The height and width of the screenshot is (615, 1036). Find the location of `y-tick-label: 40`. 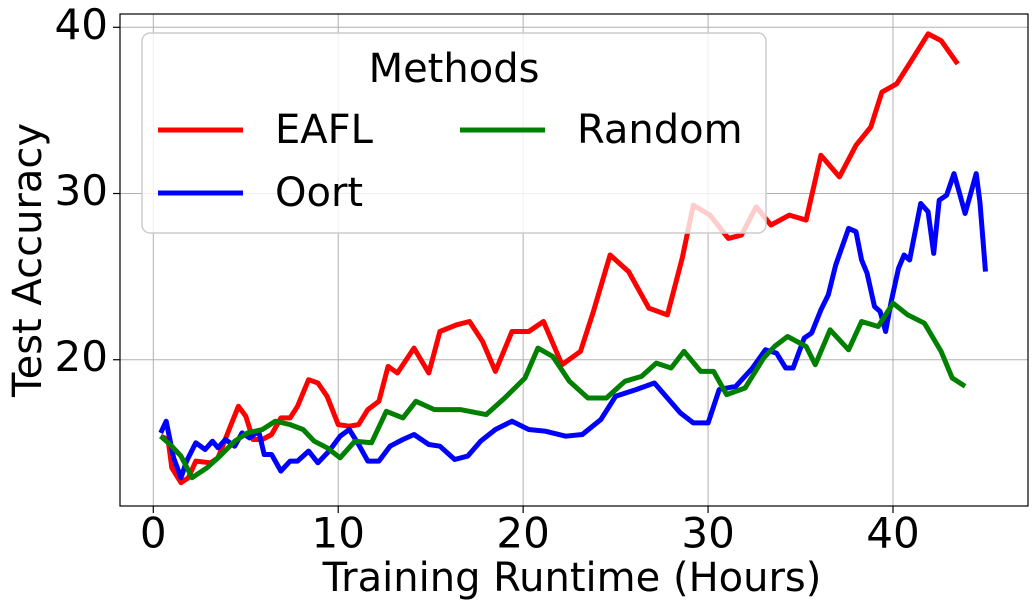

y-tick-label: 40 is located at coordinates (81, 24).